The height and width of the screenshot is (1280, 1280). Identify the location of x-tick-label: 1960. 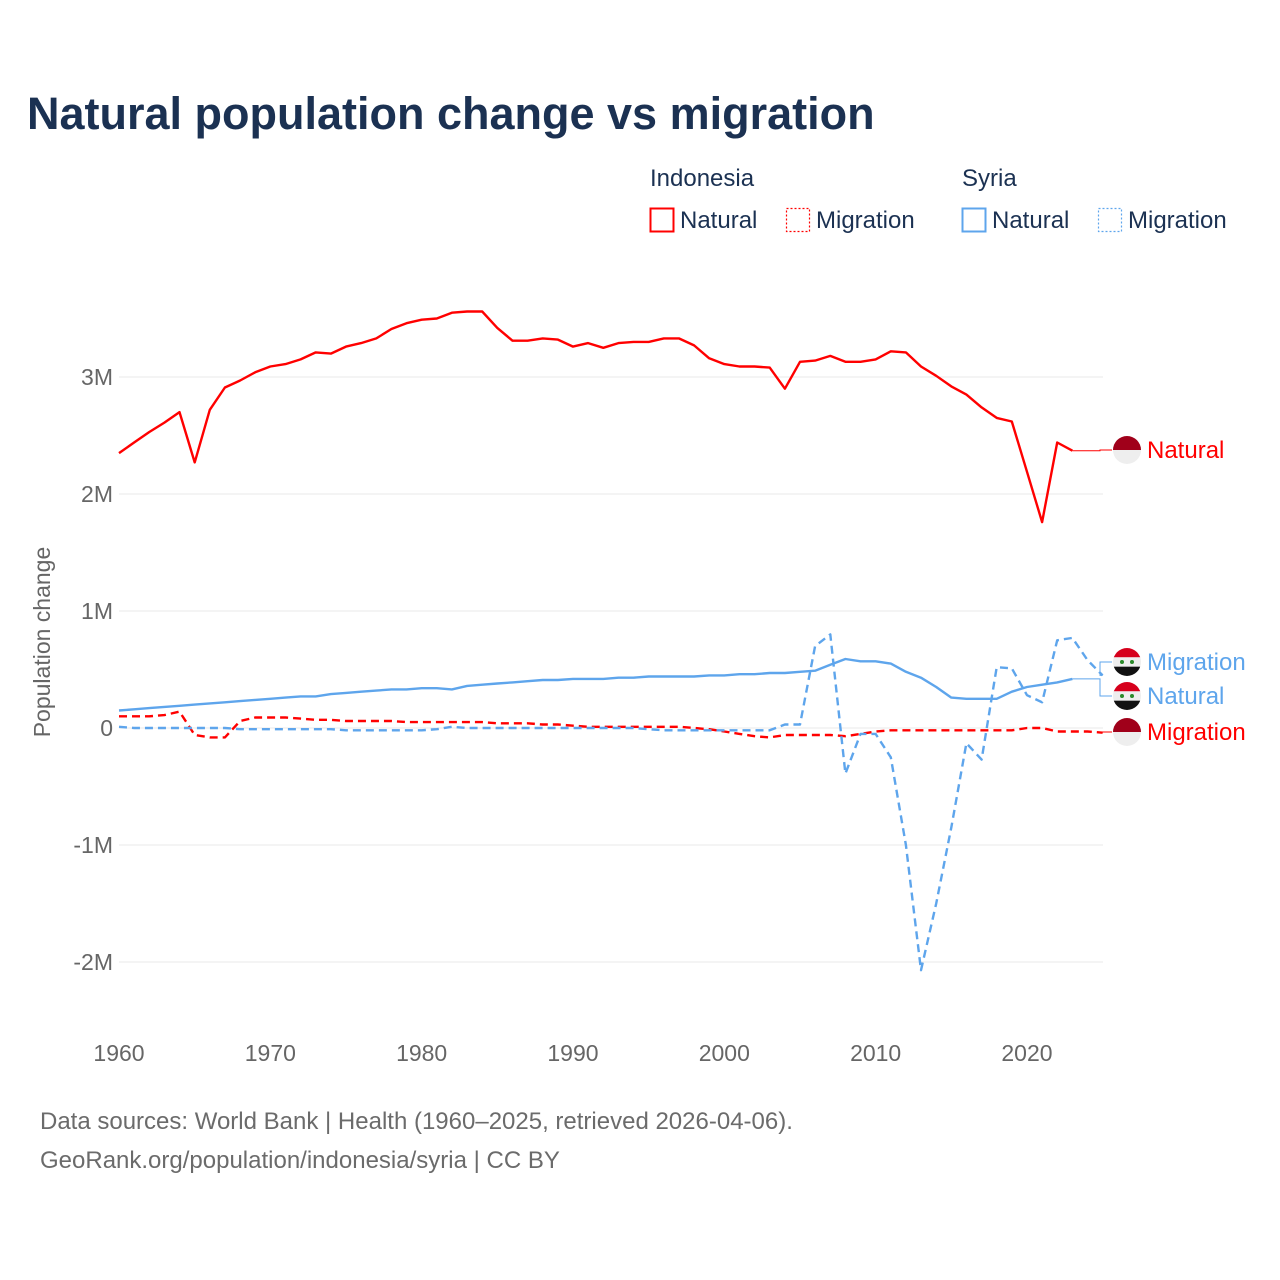
(118, 1053).